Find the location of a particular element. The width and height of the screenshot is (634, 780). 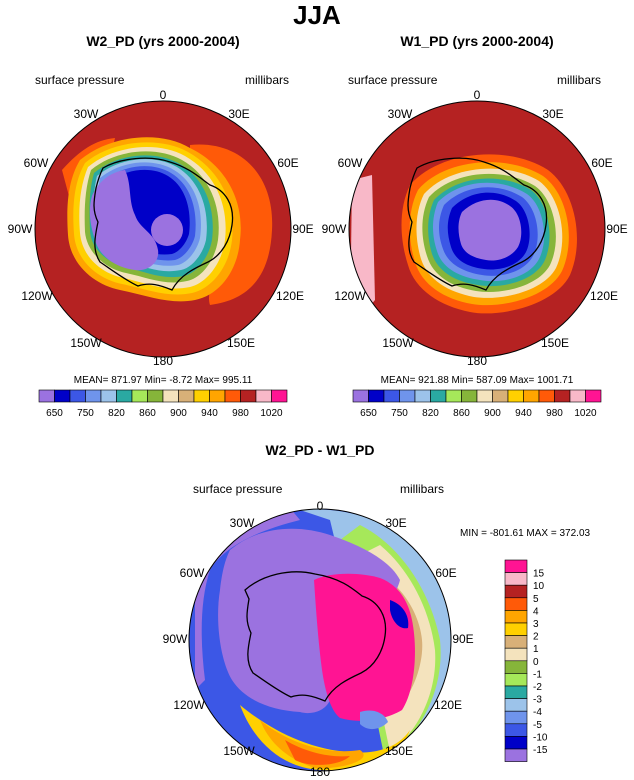

colorbar-label: -10 is located at coordinates (540, 737).